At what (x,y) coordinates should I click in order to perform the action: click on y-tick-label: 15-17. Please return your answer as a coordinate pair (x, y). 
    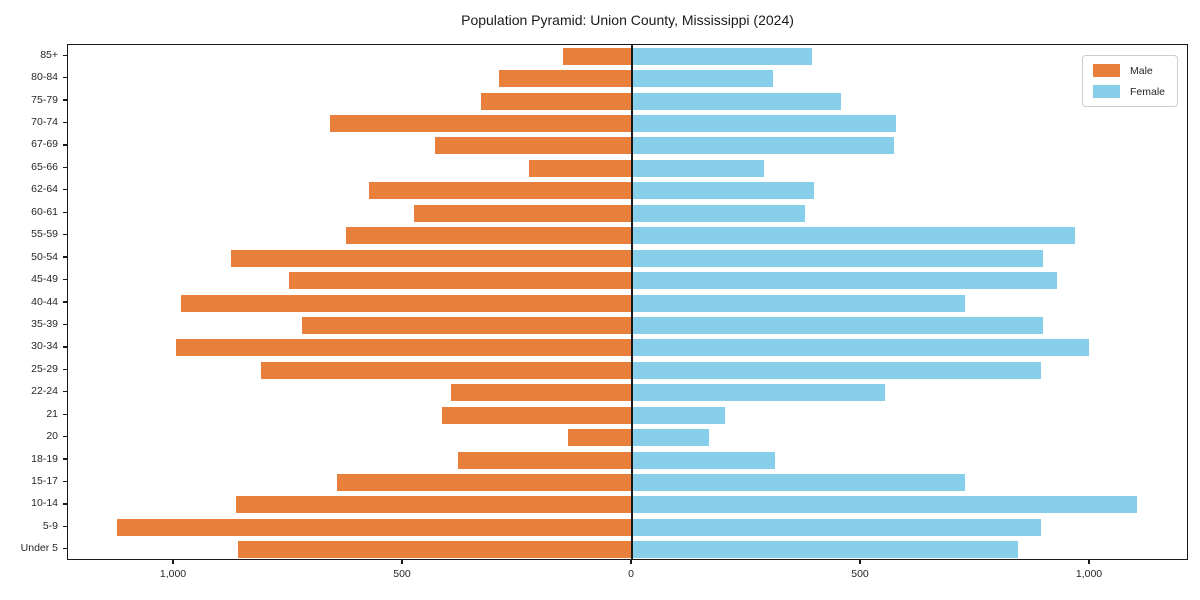
    Looking at the image, I should click on (44, 480).